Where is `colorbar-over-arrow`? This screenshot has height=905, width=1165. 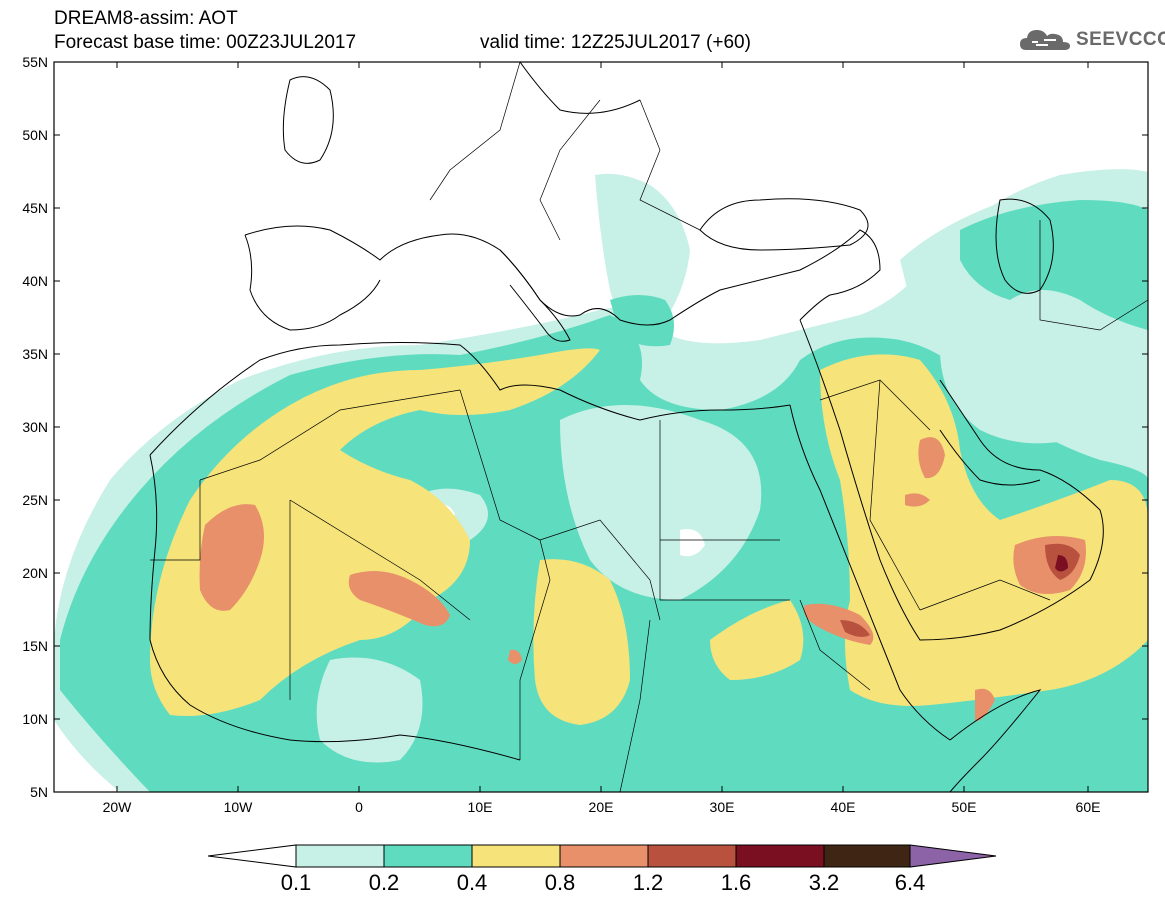 colorbar-over-arrow is located at coordinates (953, 856).